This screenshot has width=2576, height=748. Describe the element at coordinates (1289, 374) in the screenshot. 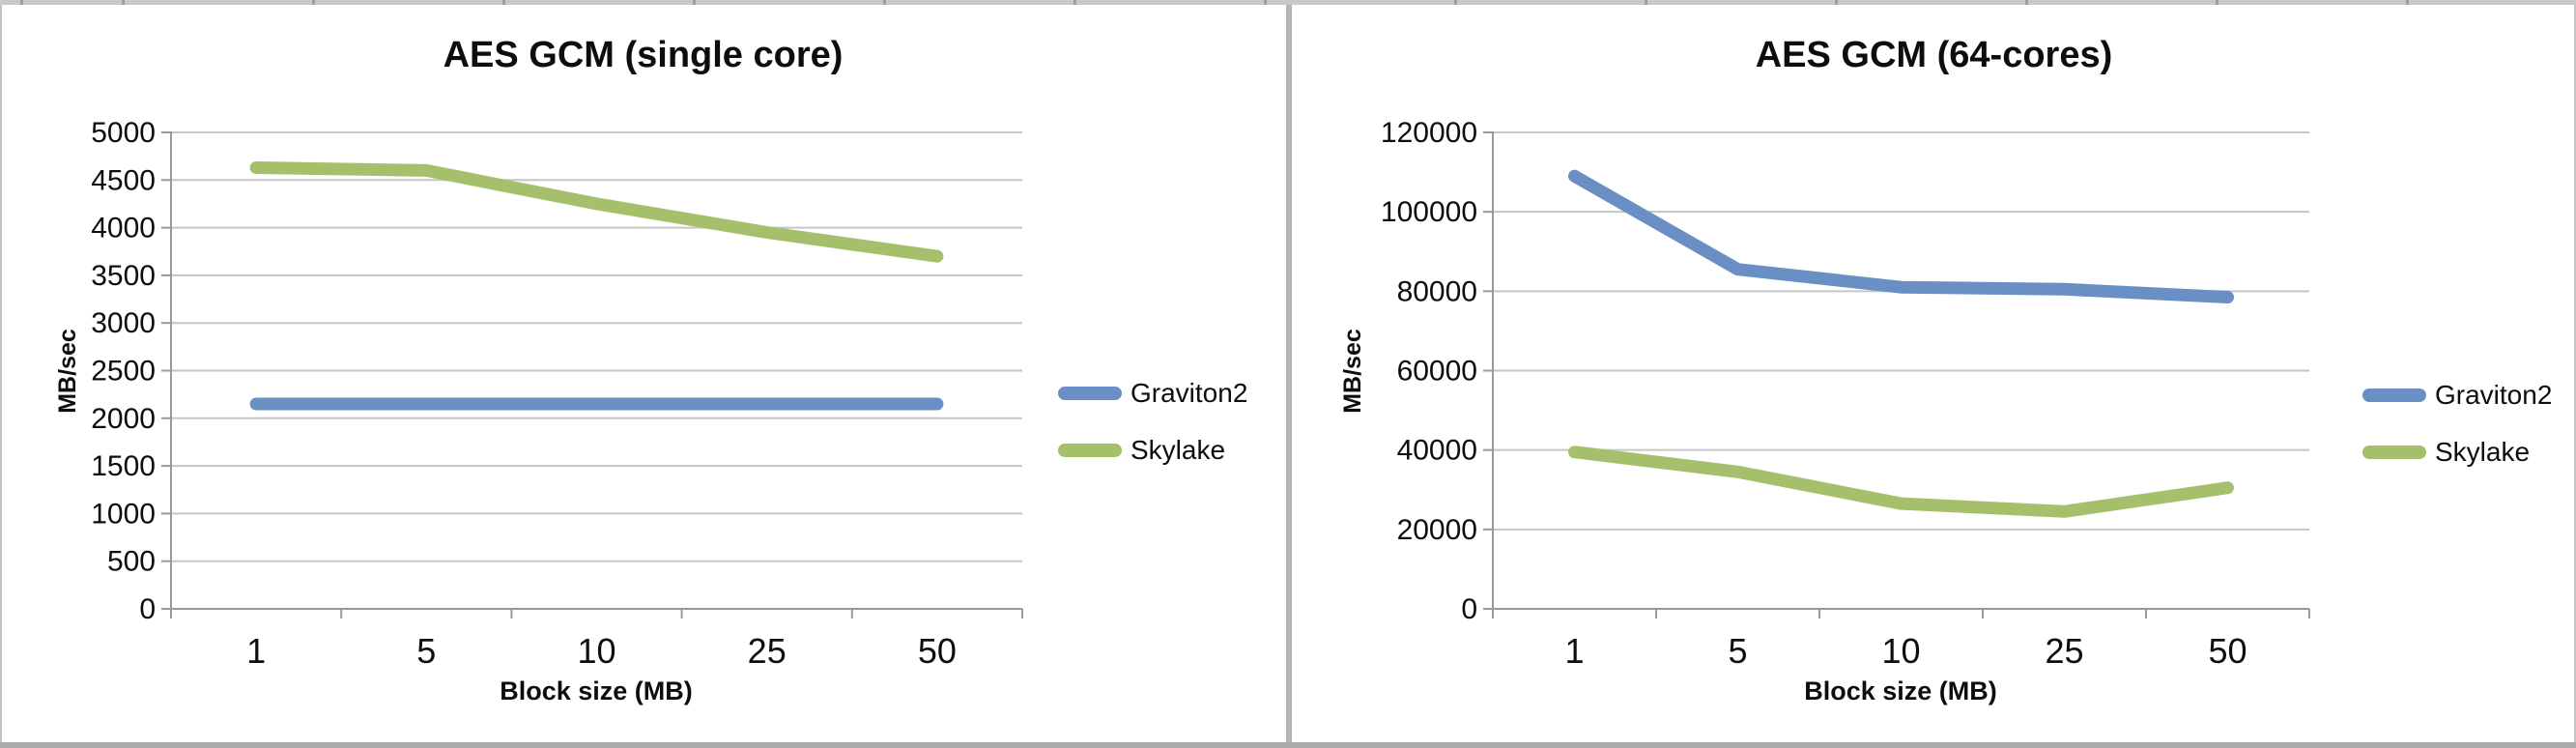

I see `panel-divider` at that location.